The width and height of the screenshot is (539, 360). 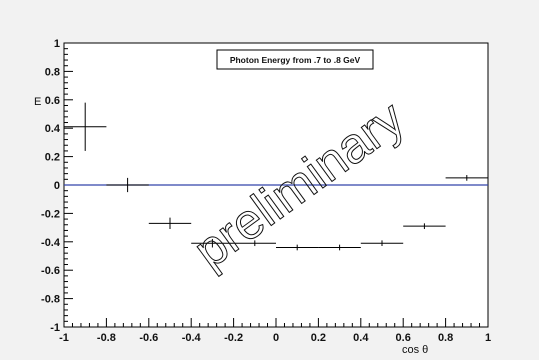 What do you see at coordinates (57, 44) in the screenshot?
I see `y-tick-label: 1` at bounding box center [57, 44].